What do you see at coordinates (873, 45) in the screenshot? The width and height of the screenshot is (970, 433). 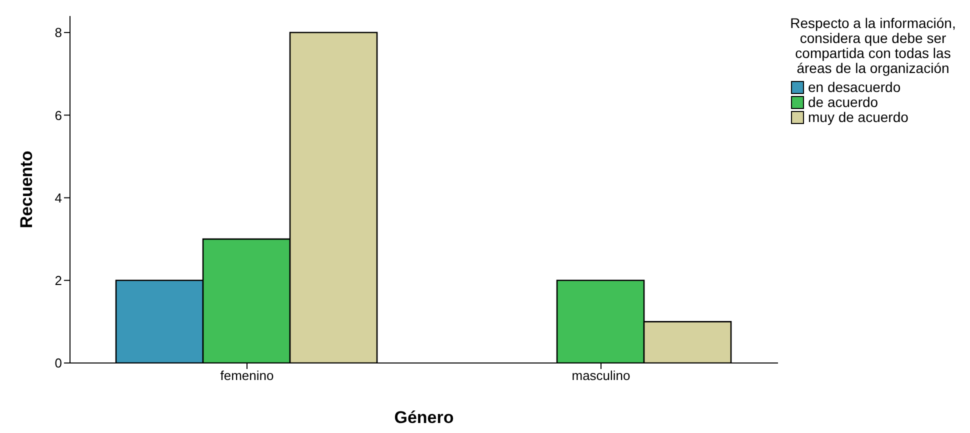 I see `legend-title: Respecto a la información, considera que debe ser compartida con todas las áreas de la organización` at bounding box center [873, 45].